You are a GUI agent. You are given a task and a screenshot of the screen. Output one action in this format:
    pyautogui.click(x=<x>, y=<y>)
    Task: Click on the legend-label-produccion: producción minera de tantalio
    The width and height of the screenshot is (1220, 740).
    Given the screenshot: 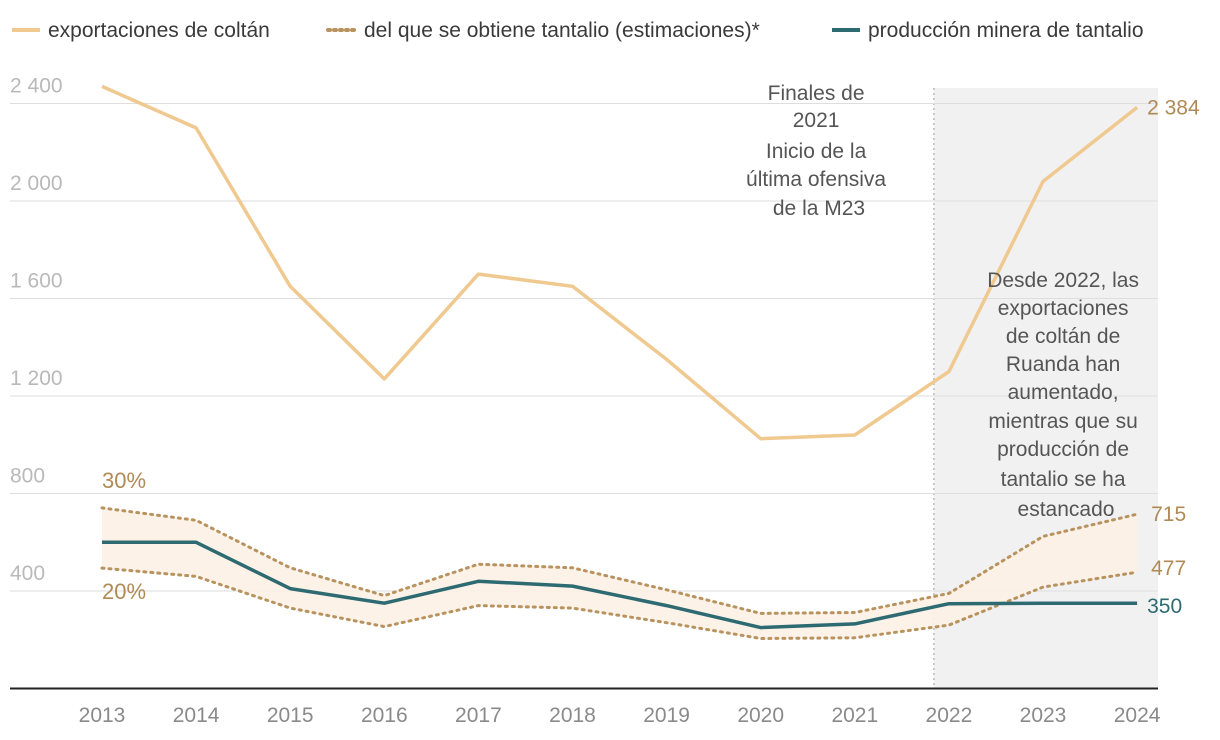 What is the action you would take?
    pyautogui.click(x=1006, y=30)
    